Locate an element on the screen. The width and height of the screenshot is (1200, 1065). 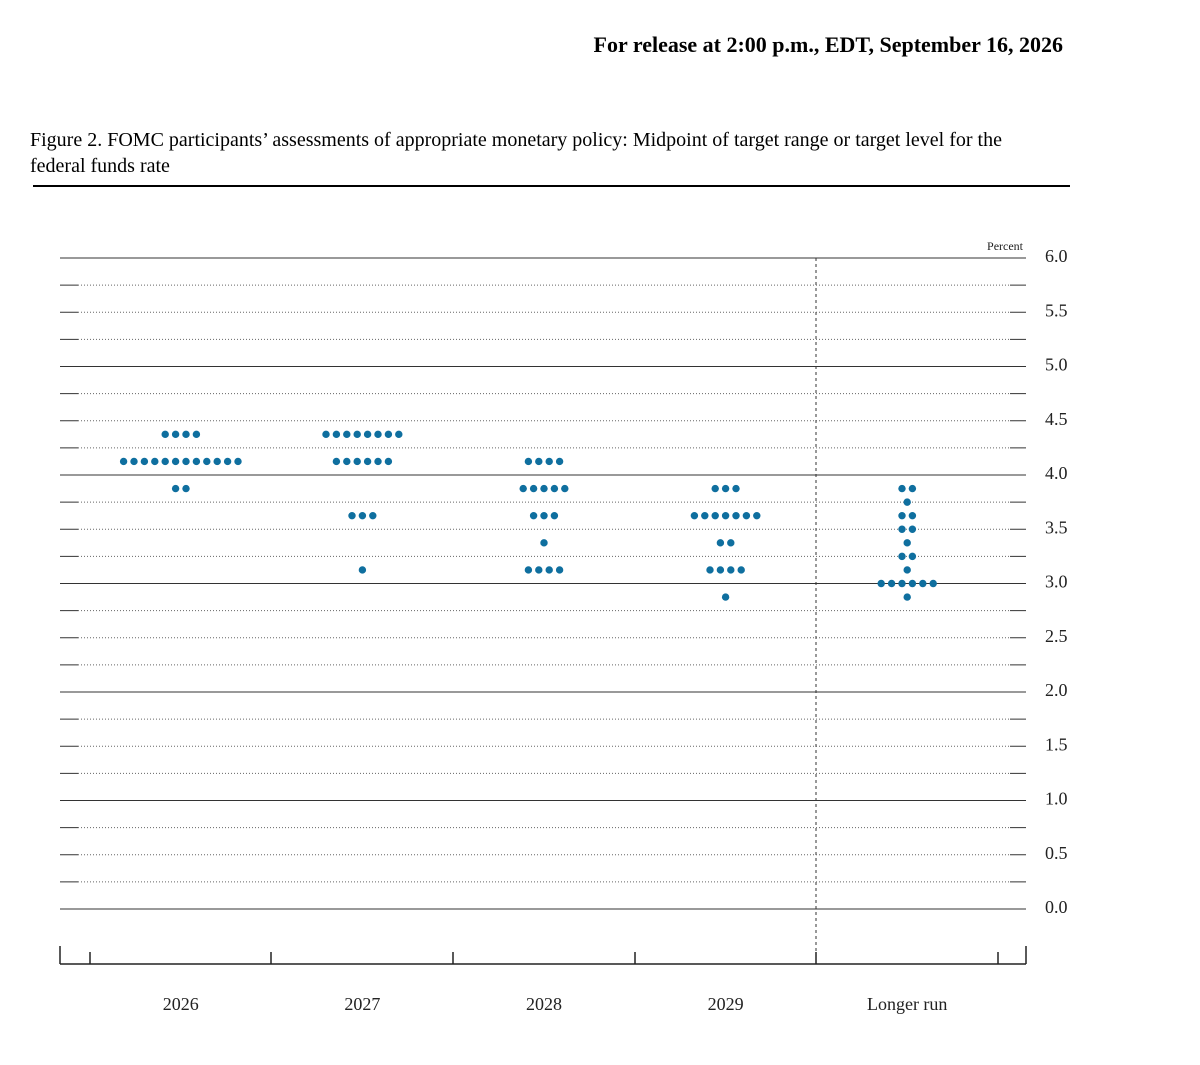
title-rule is located at coordinates (551, 186).